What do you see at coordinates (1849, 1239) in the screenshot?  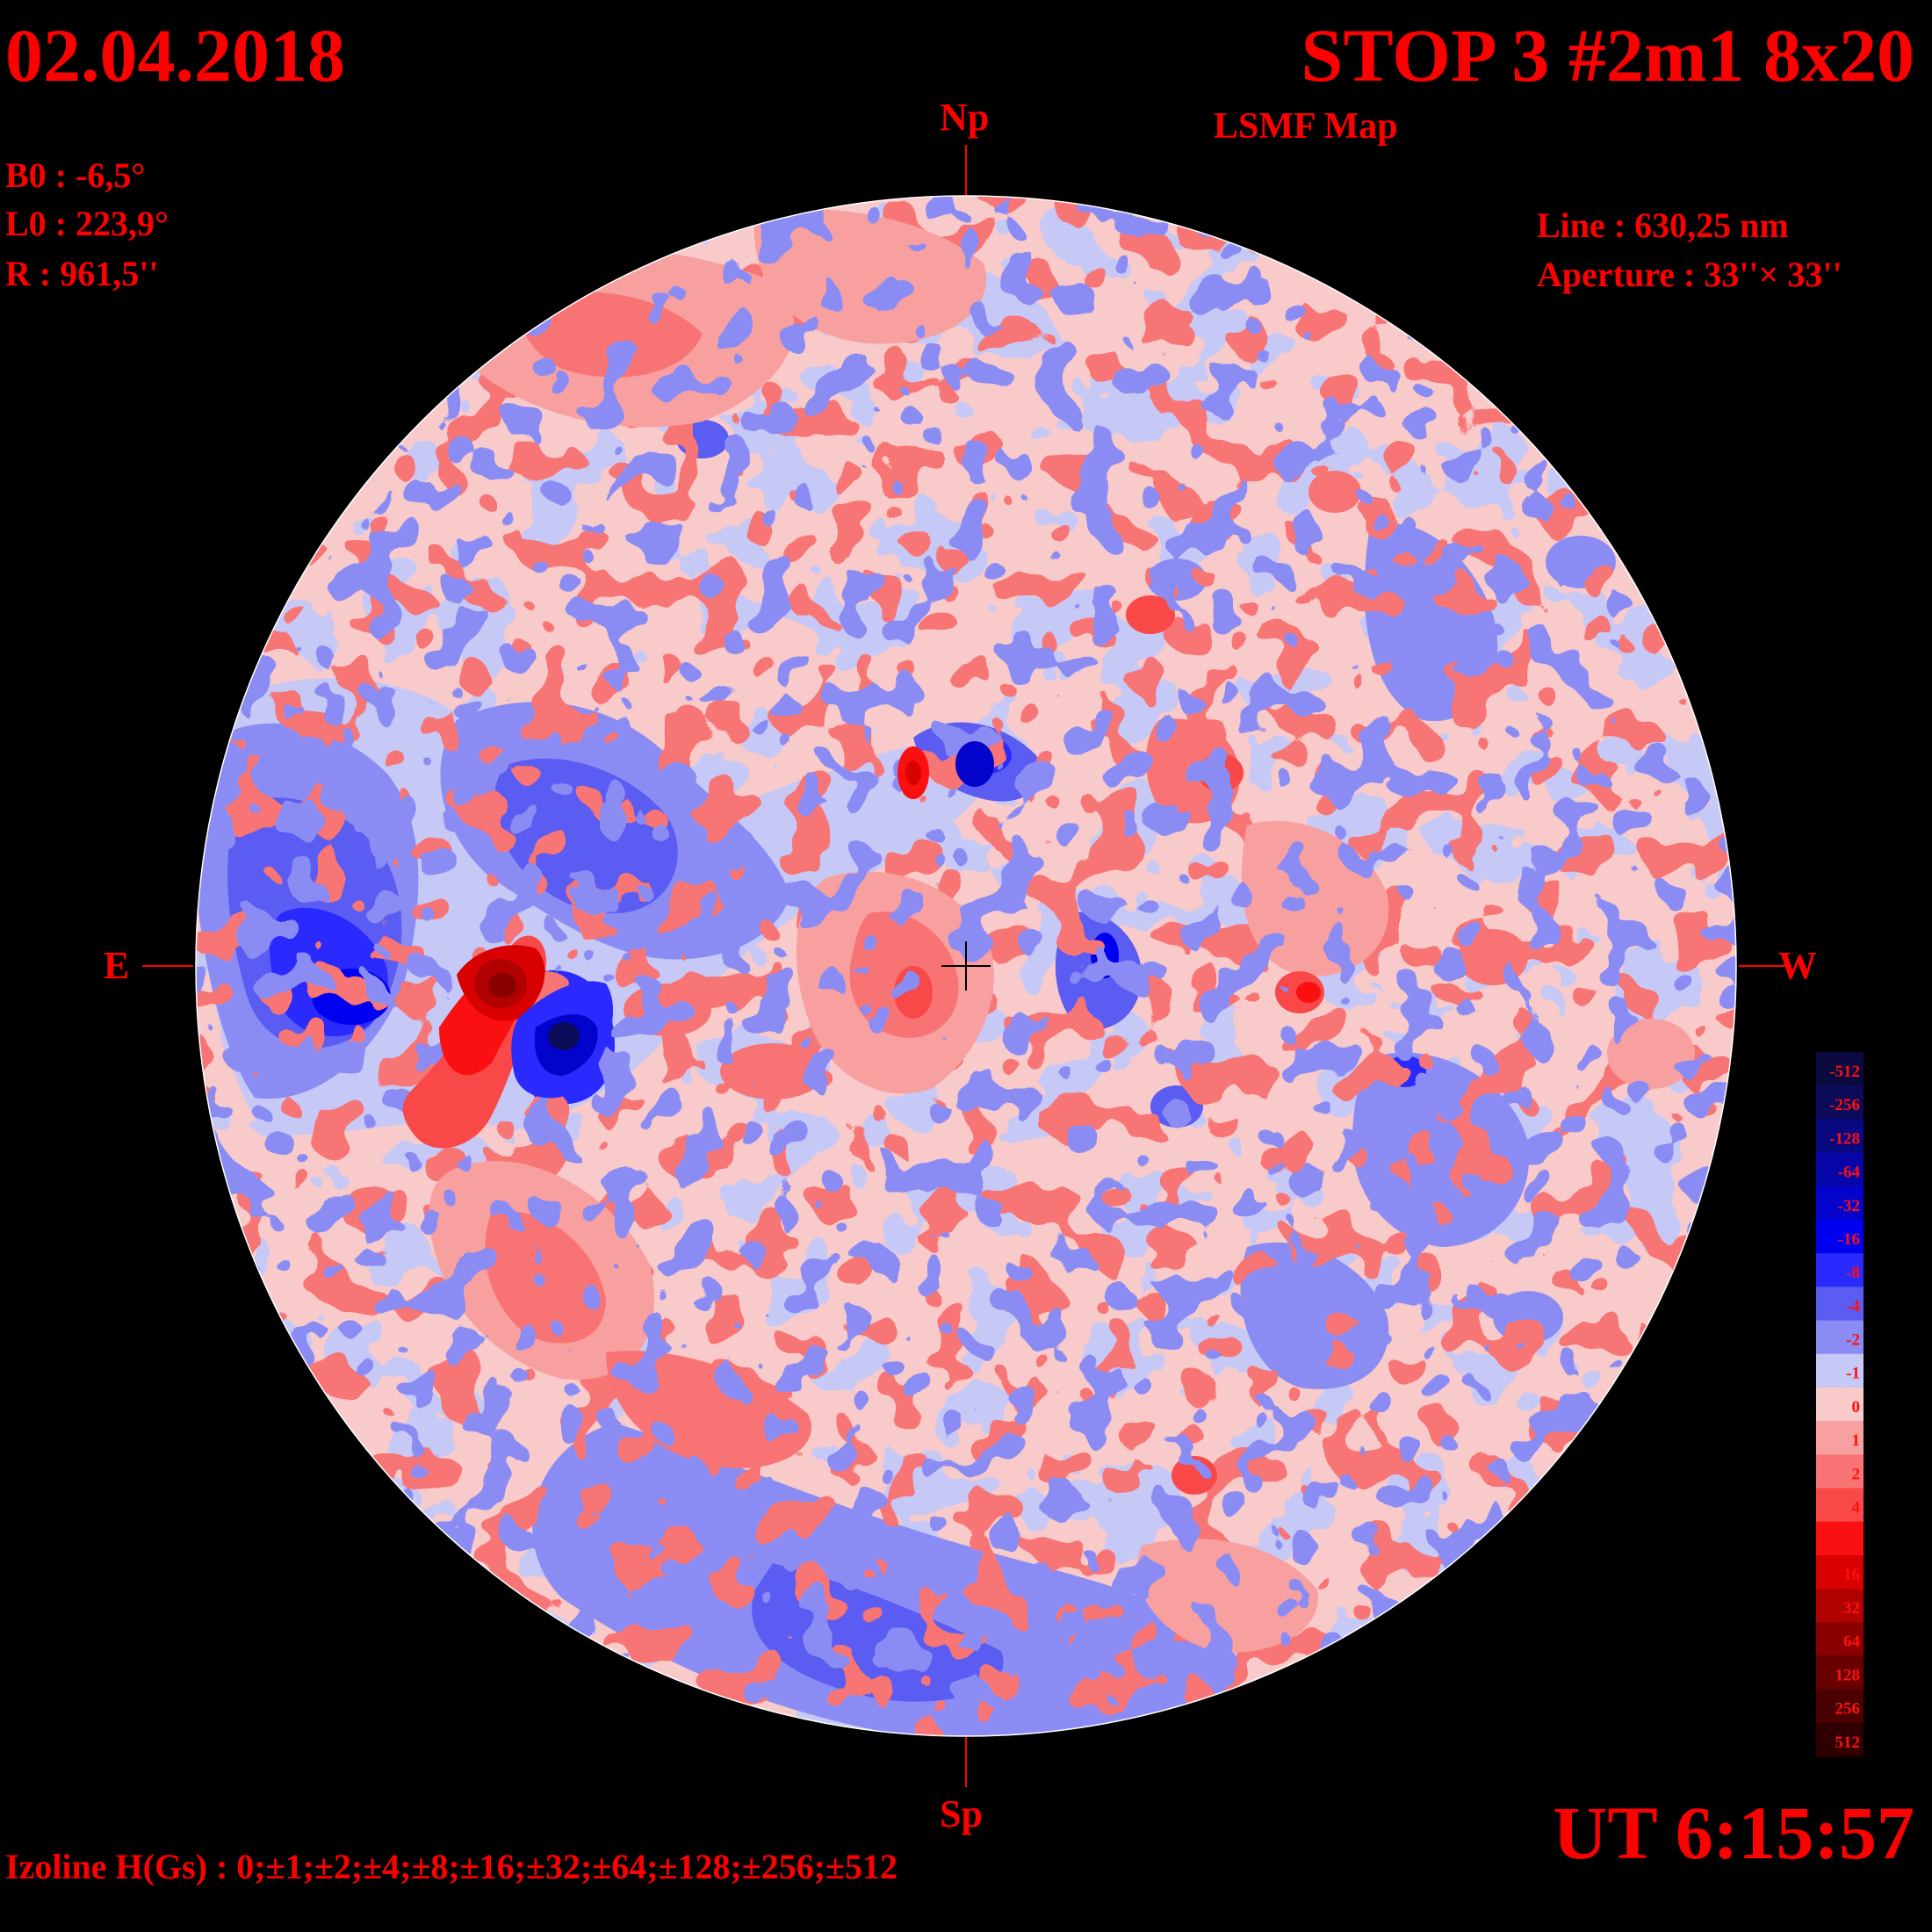 I see `colorbar-label: -16` at bounding box center [1849, 1239].